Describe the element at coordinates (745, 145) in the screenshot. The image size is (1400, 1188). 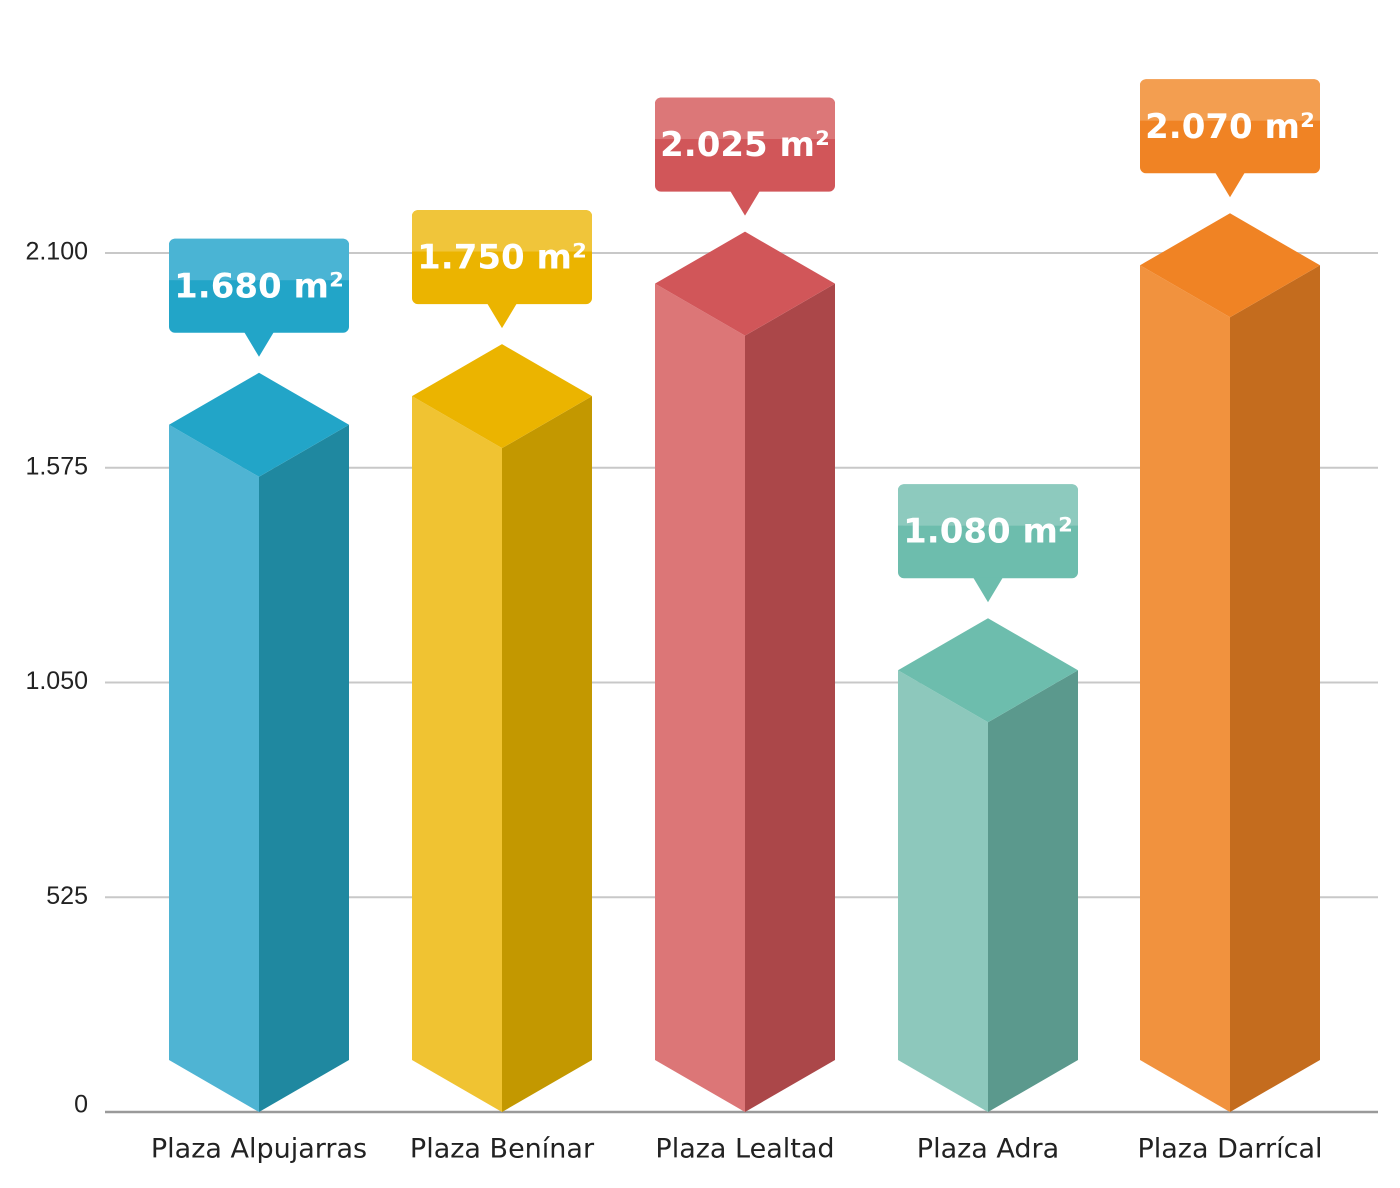
I see `data-label: 2.025 m²` at that location.